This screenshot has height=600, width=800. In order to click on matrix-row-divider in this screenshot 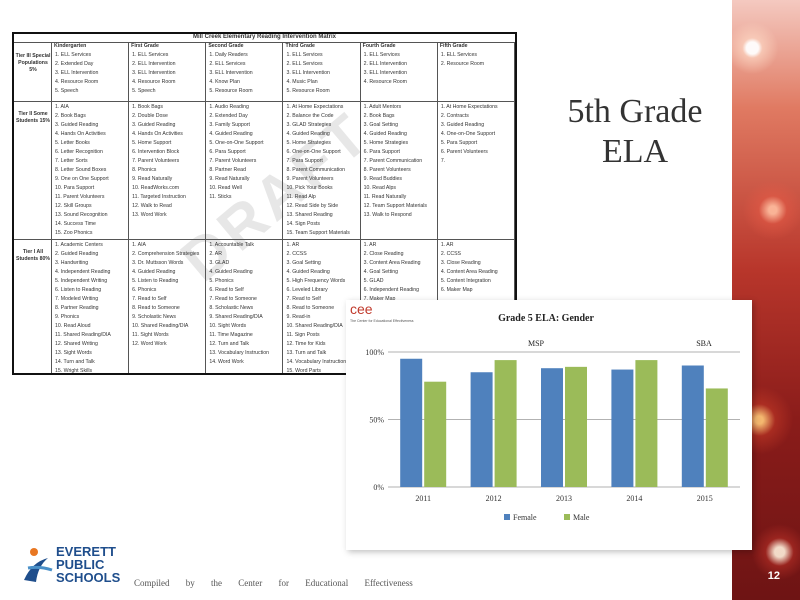, I will do `click(264, 239)`.